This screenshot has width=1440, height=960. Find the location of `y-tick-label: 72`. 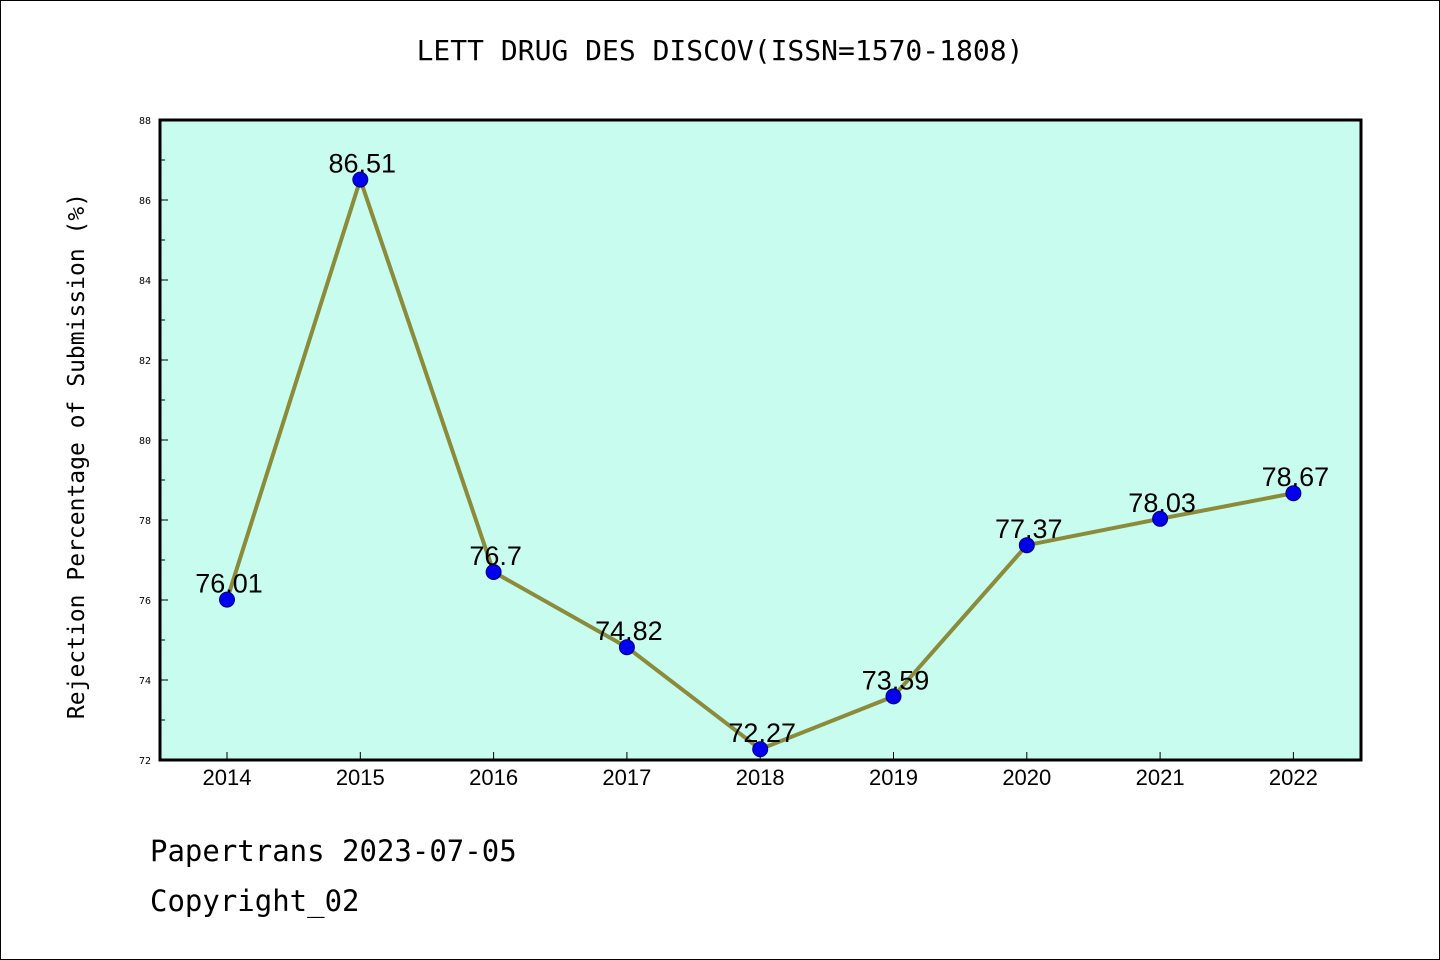

y-tick-label: 72 is located at coordinates (145, 761).